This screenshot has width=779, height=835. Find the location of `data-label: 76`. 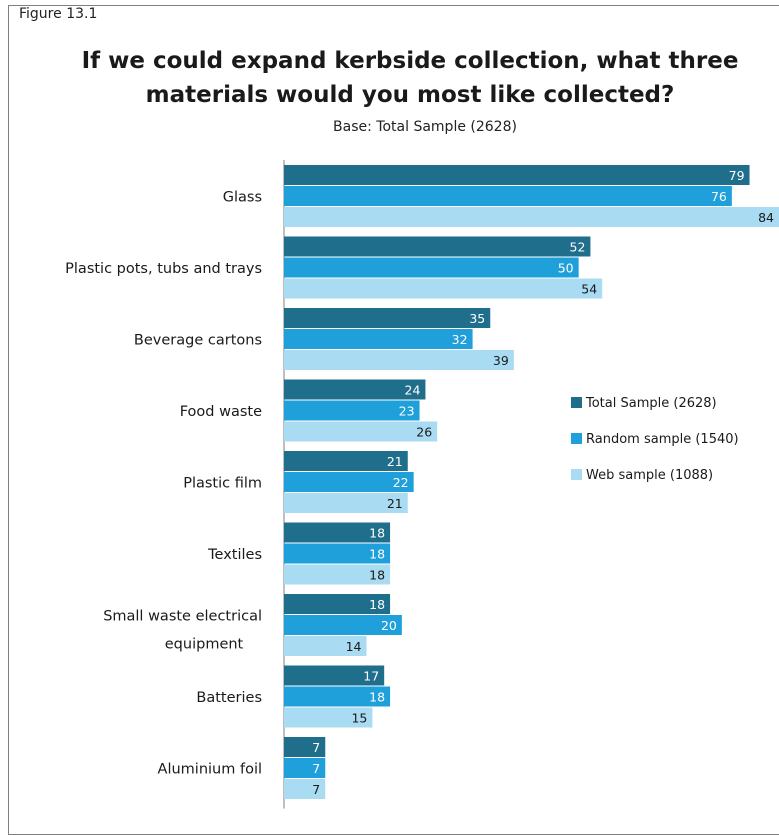

data-label: 76 is located at coordinates (719, 196).